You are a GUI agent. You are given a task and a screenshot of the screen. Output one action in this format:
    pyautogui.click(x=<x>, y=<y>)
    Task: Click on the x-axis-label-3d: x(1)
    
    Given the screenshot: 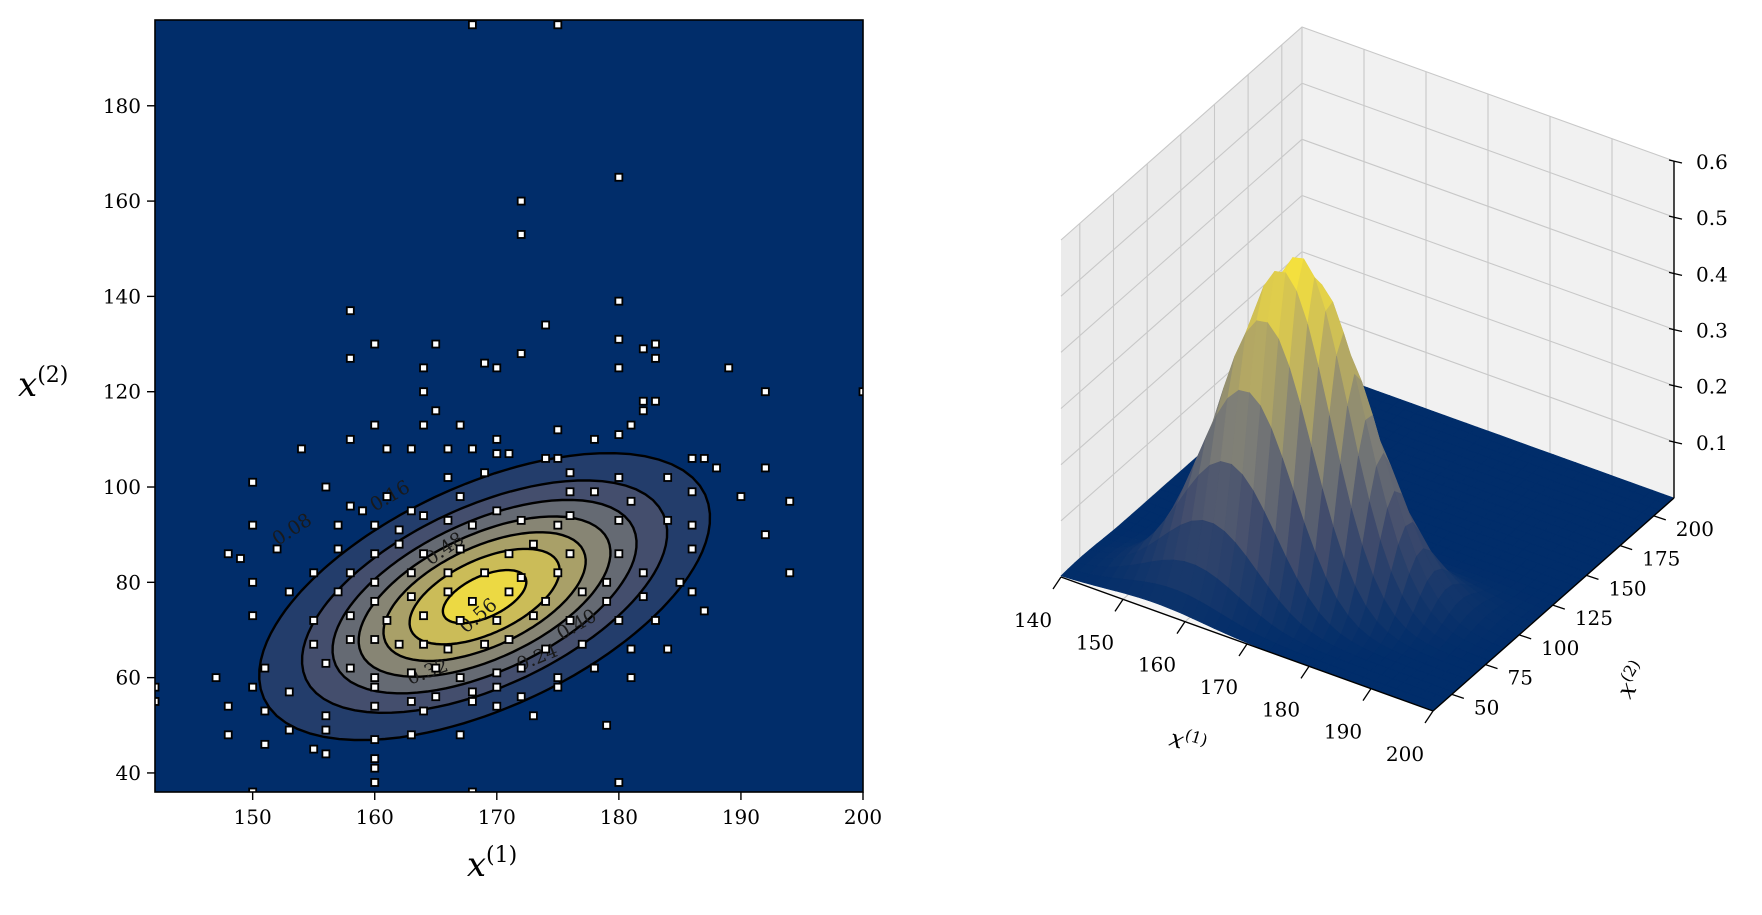 What is the action you would take?
    pyautogui.click(x=1188, y=741)
    